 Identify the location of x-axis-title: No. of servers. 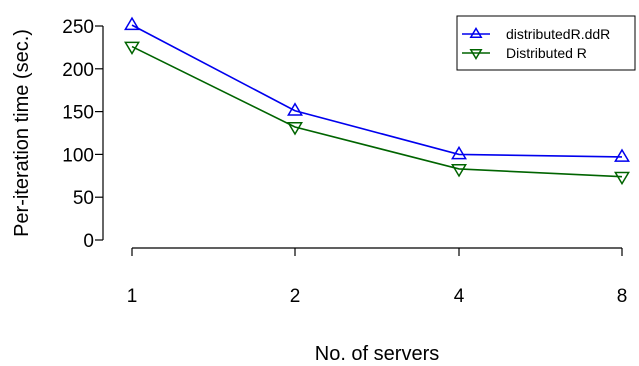
(377, 354).